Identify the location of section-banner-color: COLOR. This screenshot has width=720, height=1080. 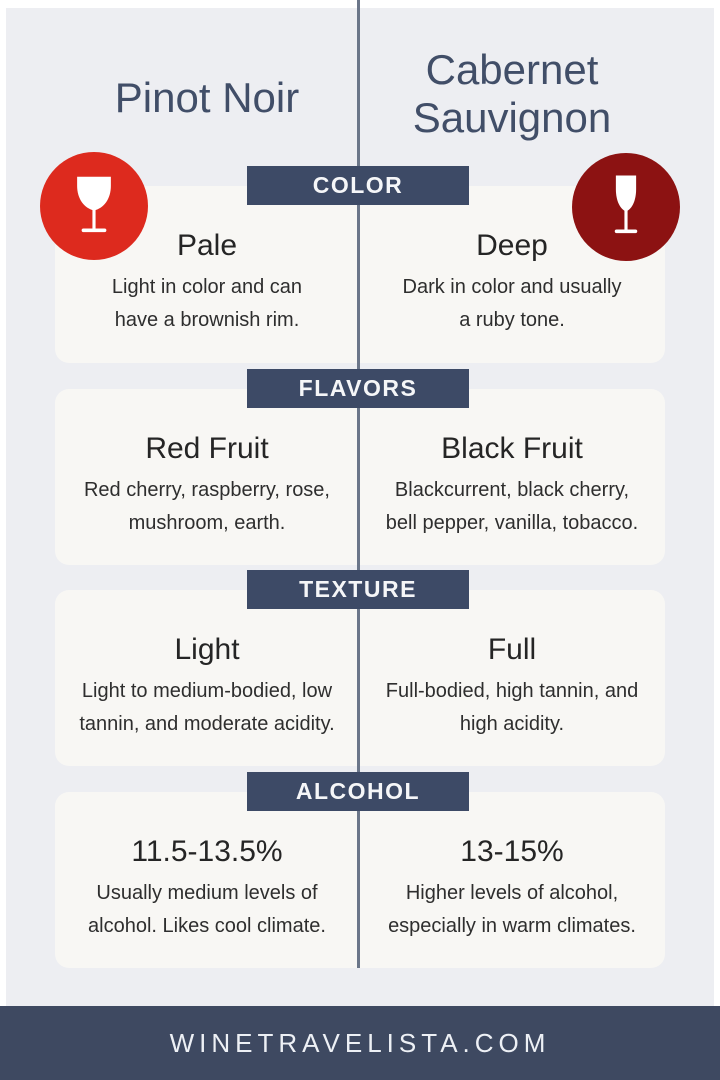
(358, 185).